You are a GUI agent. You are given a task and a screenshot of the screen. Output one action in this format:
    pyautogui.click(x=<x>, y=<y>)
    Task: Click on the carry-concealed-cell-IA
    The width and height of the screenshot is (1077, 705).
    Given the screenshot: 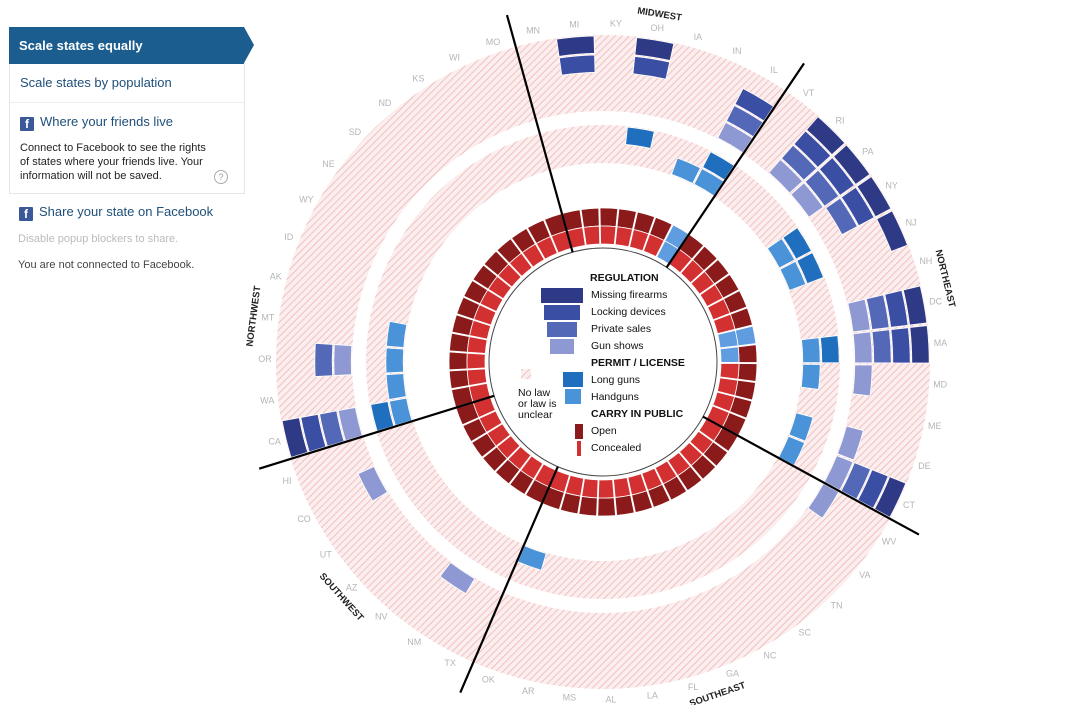 What is the action you would take?
    pyautogui.click(x=639, y=240)
    